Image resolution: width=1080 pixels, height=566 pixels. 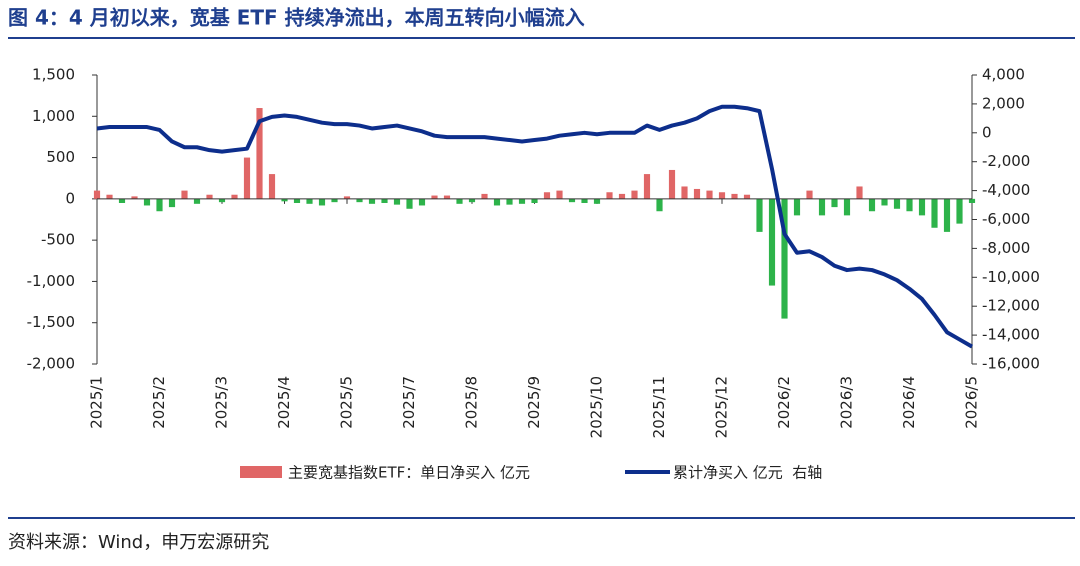 I want to click on source: 资料来源：Wind，申万宏源研究, so click(x=138, y=542).